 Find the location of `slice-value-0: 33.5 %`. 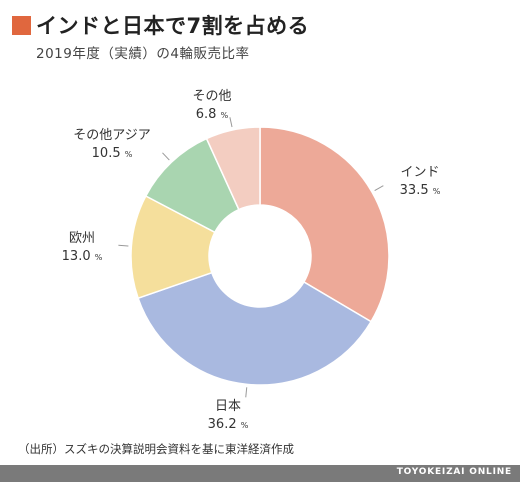

slice-value-0: 33.5 % is located at coordinates (420, 190).